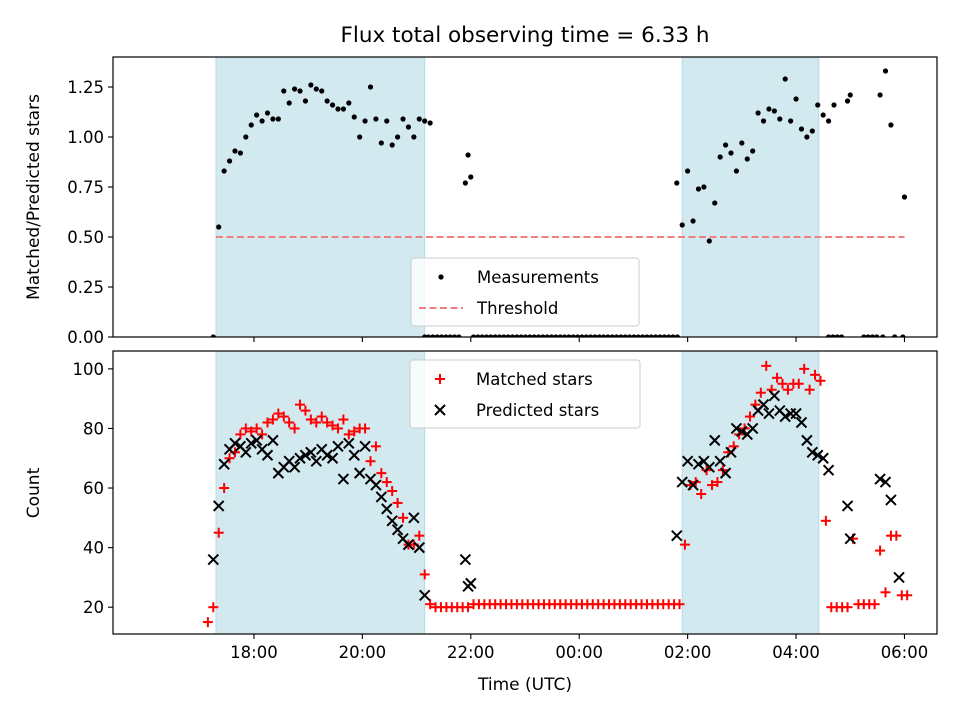 This screenshot has width=960, height=720. I want to click on x-tick-label: 02:00, so click(688, 652).